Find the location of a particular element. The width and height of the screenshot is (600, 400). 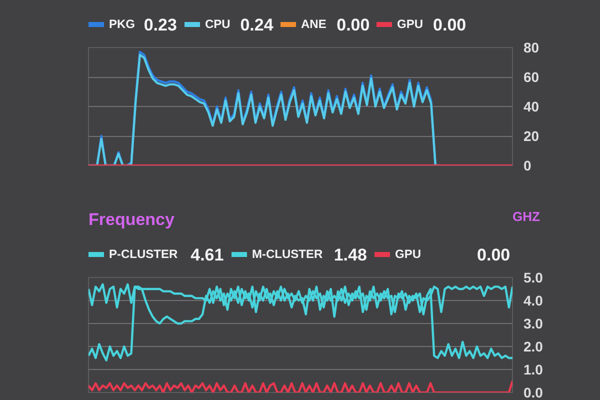

legend-label: CPU is located at coordinates (217, 24).